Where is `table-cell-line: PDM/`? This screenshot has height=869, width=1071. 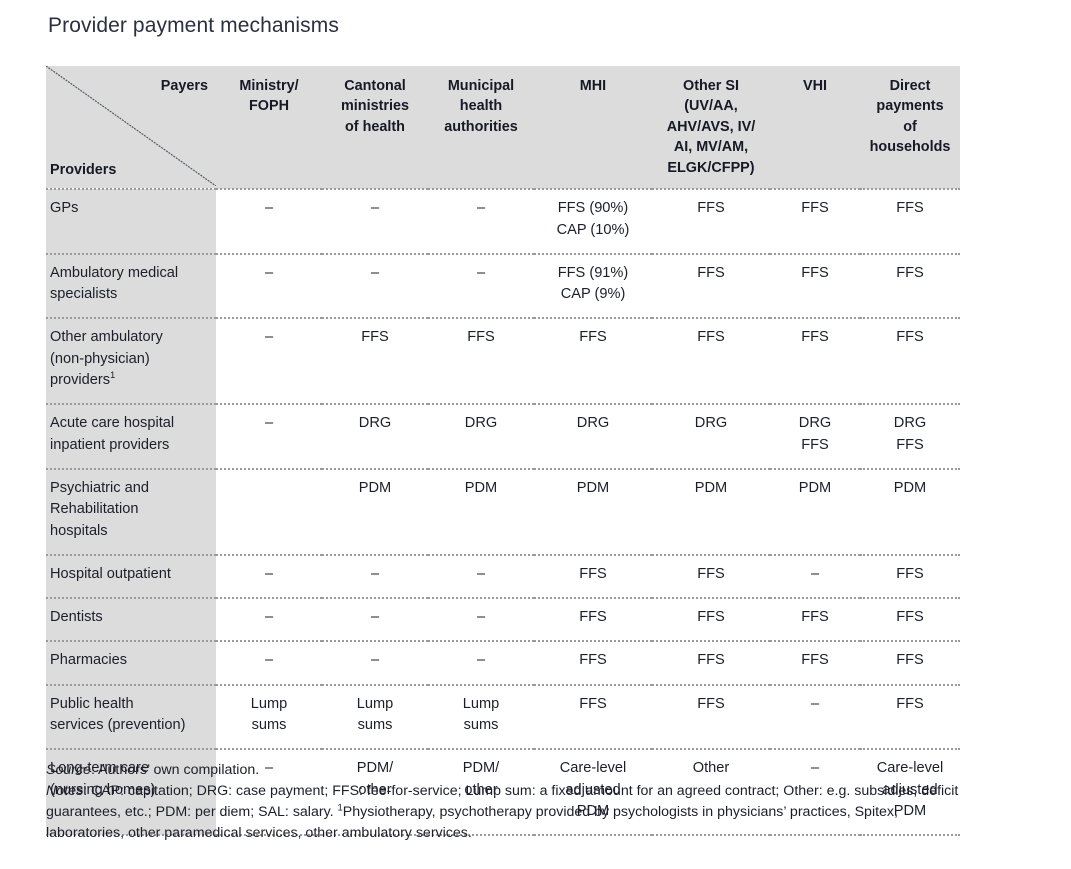
table-cell-line: PDM/ is located at coordinates (375, 768).